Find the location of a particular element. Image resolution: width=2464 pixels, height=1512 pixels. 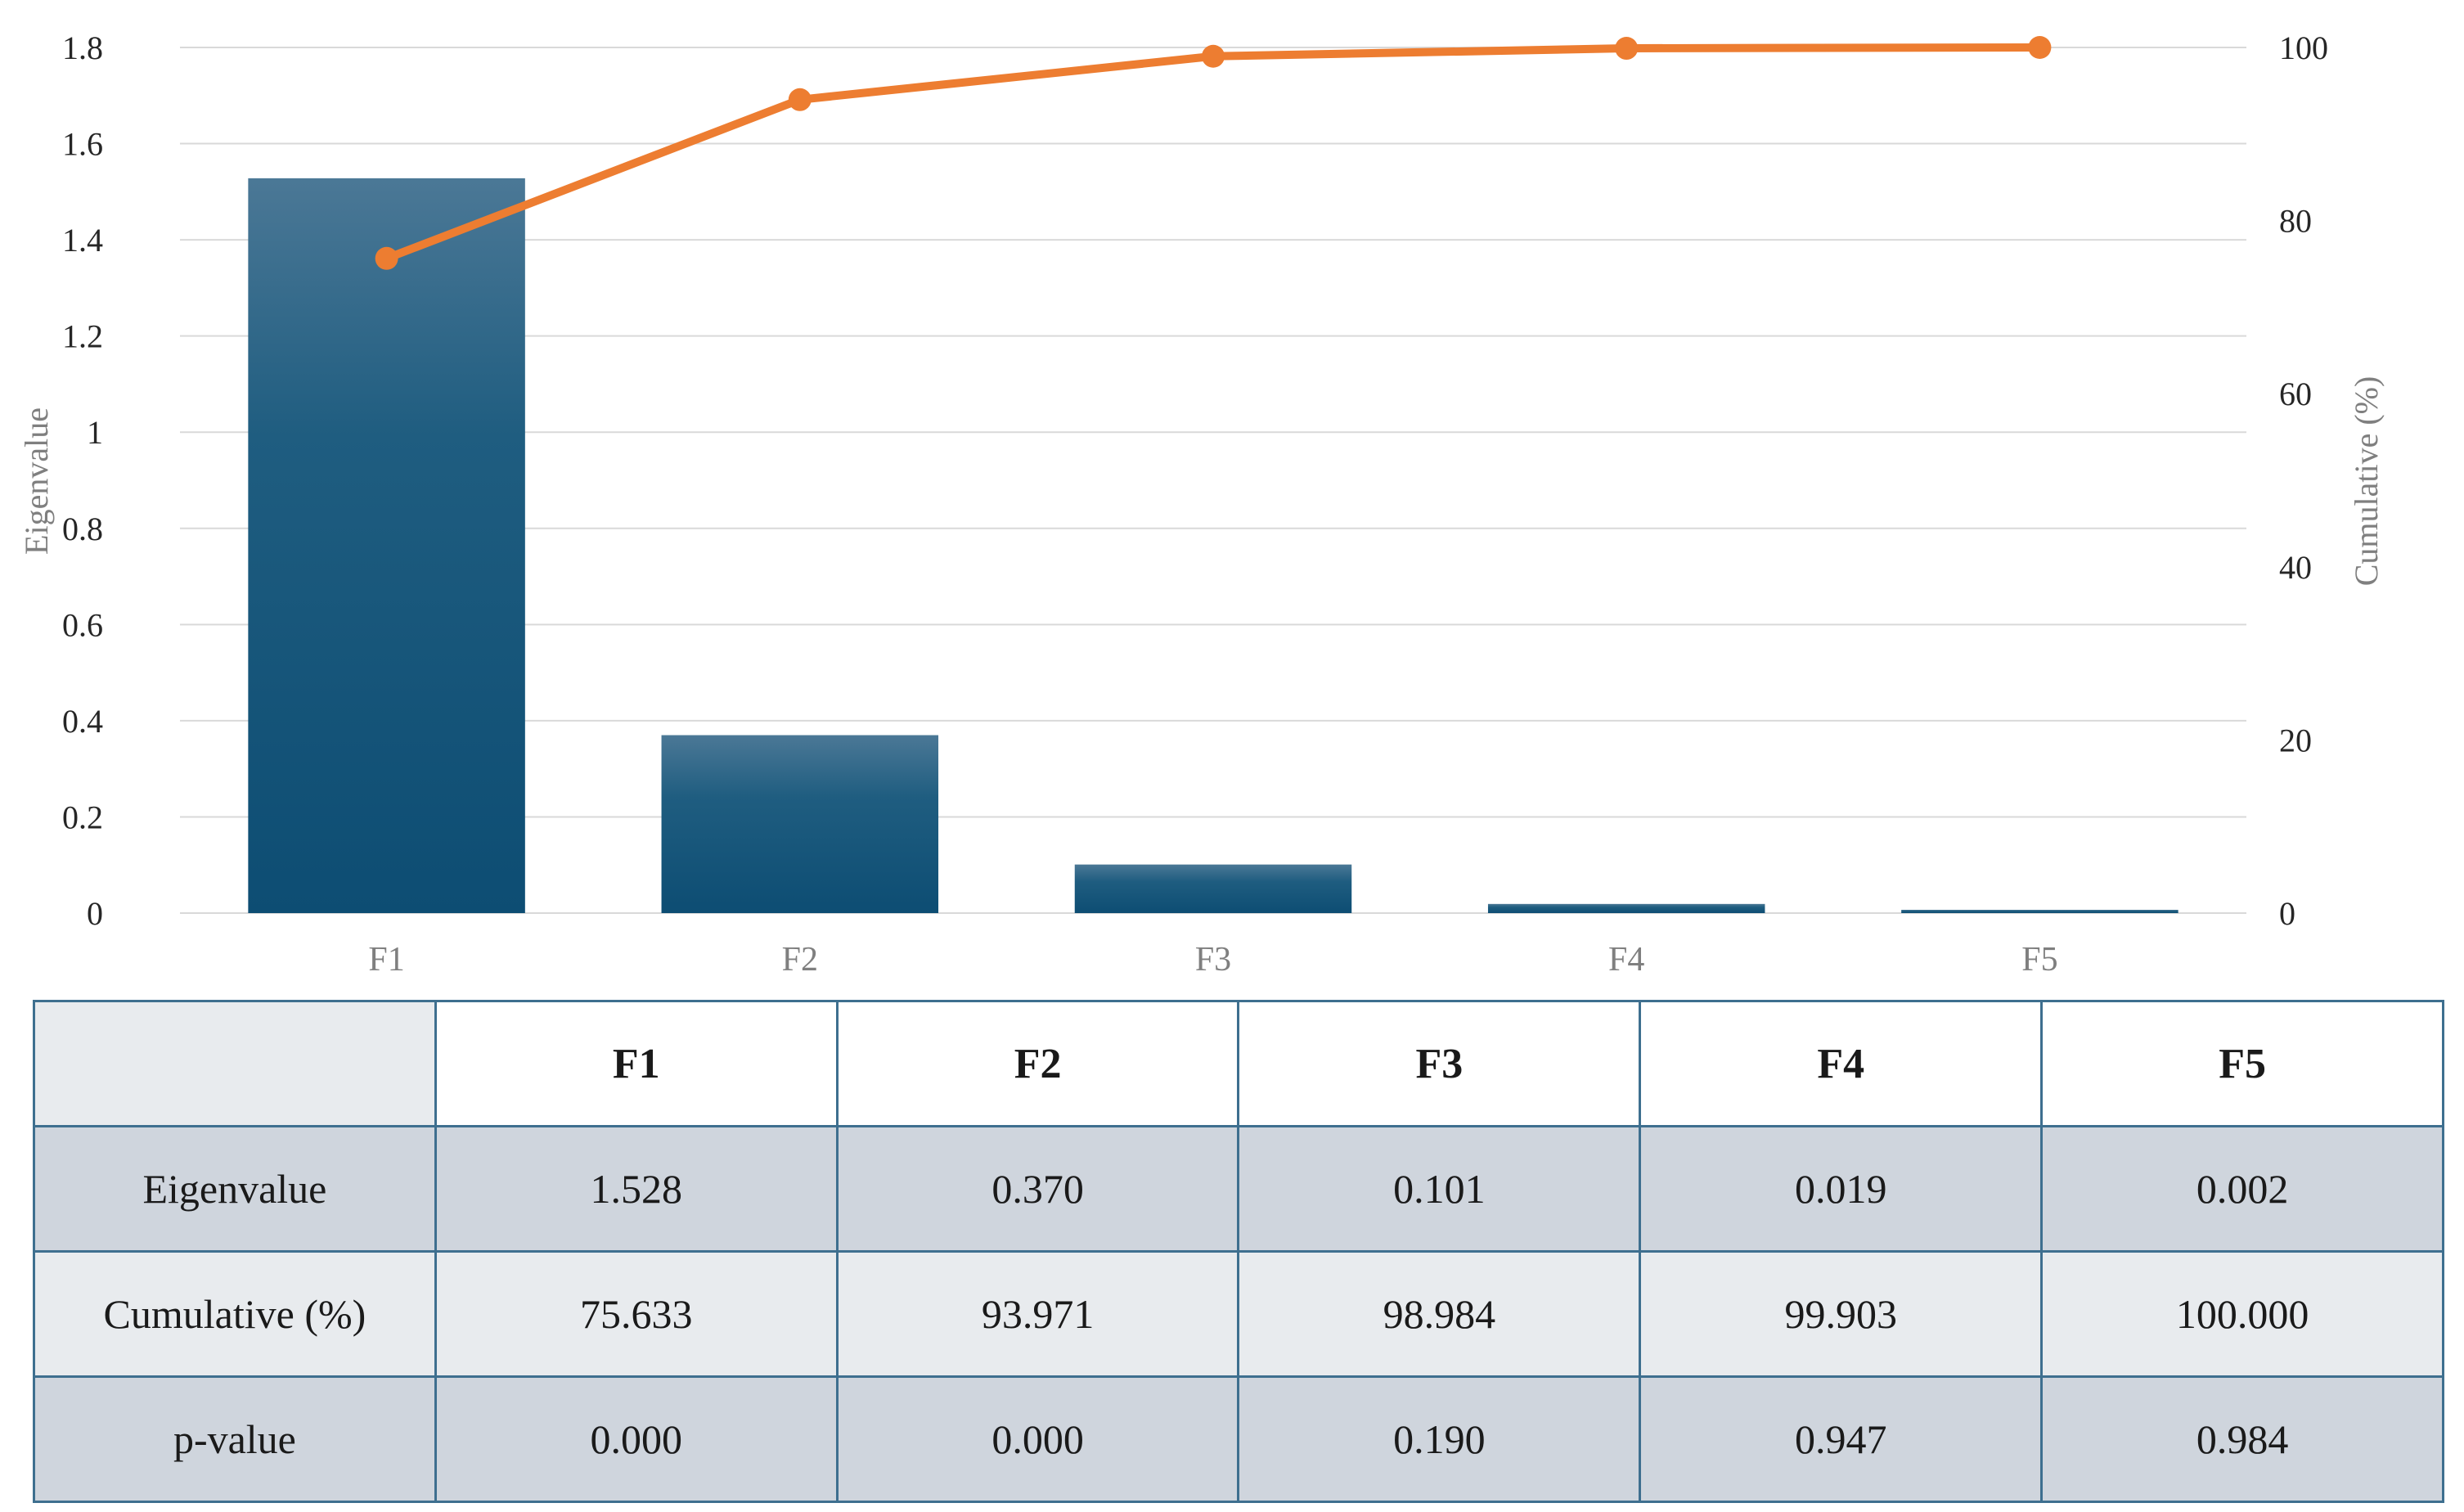

table-header-row: F1 F2 F3 F4 F5 is located at coordinates (1238, 1064).